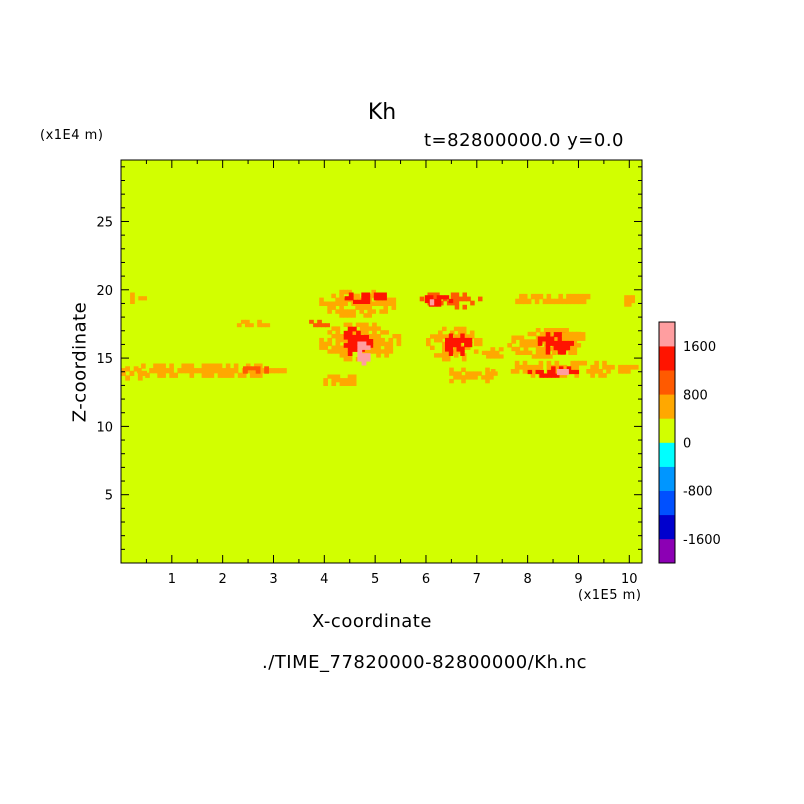  I want to click on x-tick-label: 6, so click(426, 579).